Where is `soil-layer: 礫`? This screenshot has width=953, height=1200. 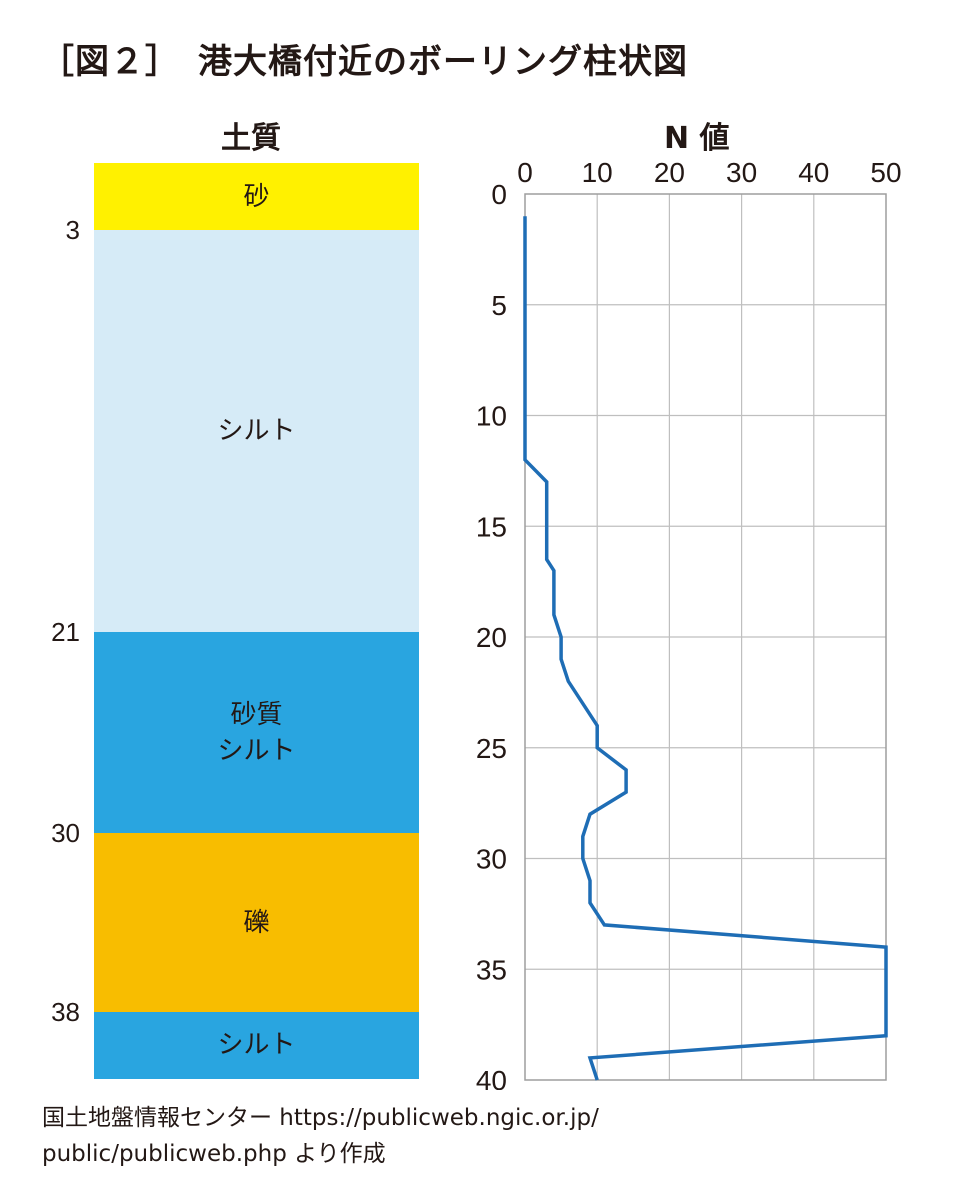 soil-layer: 礫 is located at coordinates (256, 922).